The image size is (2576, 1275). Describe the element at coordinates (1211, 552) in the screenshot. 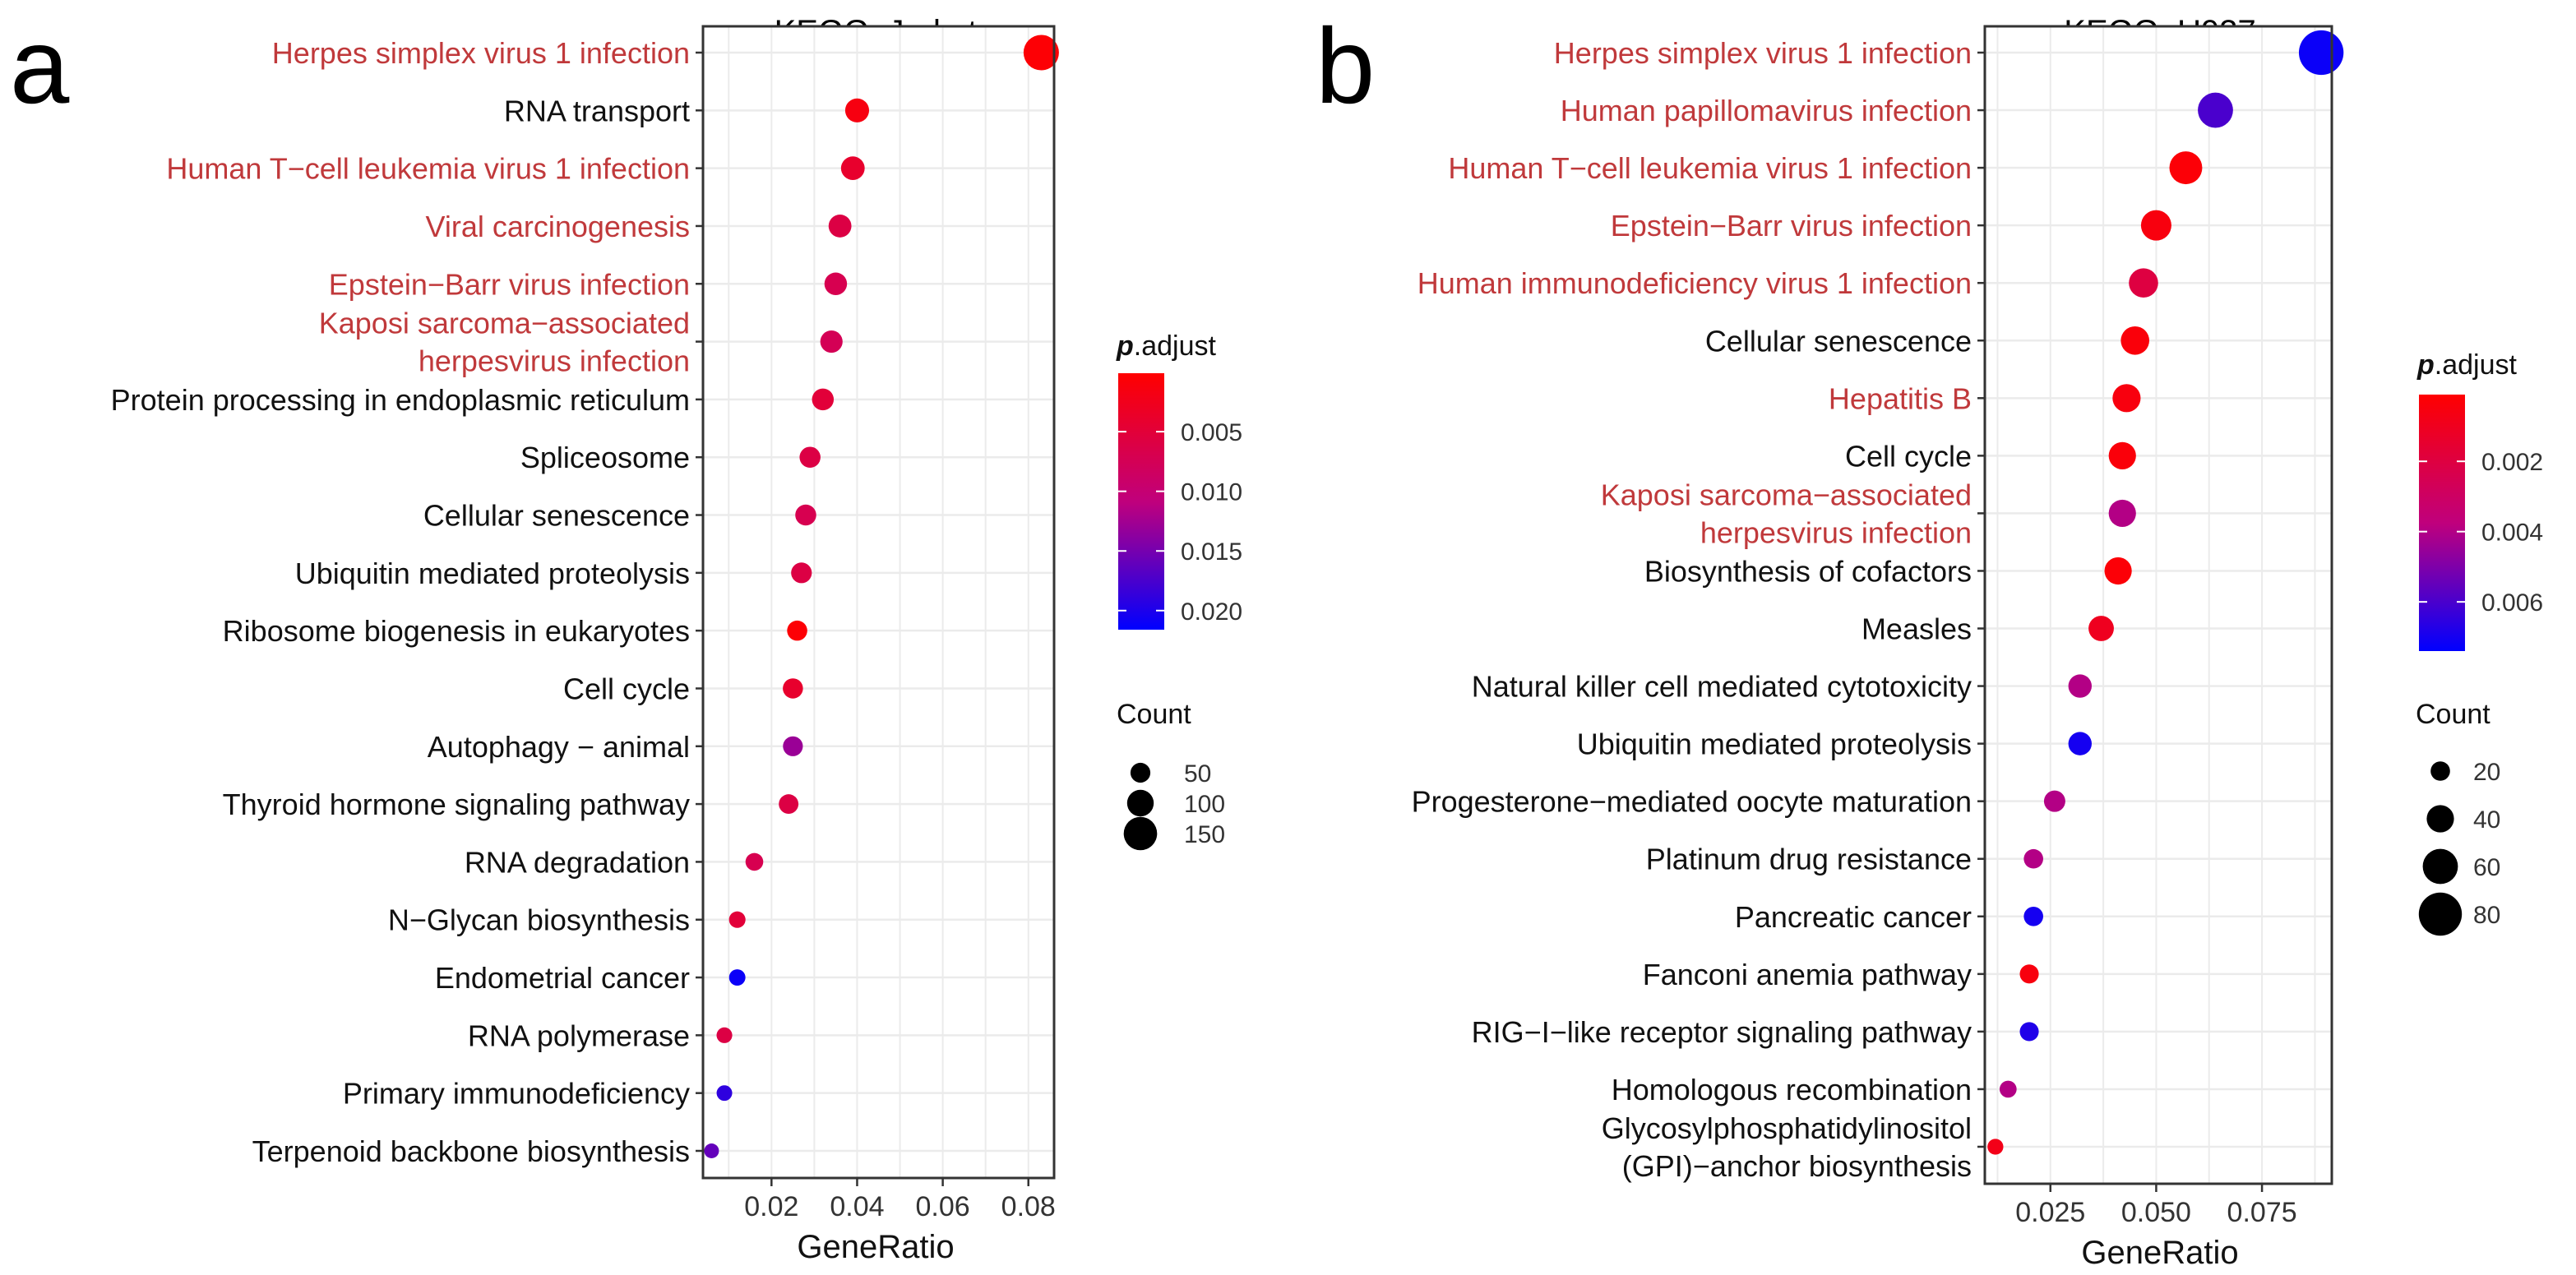

I see `color-tick-label: 0.015` at that location.